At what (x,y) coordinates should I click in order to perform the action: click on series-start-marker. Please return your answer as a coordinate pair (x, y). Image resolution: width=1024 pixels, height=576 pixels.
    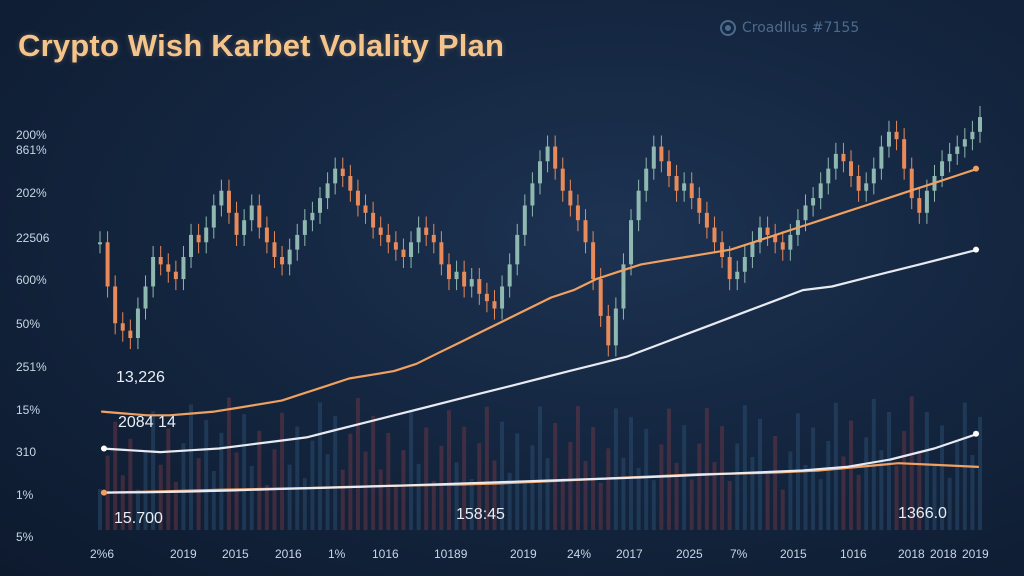
    Looking at the image, I should click on (104, 448).